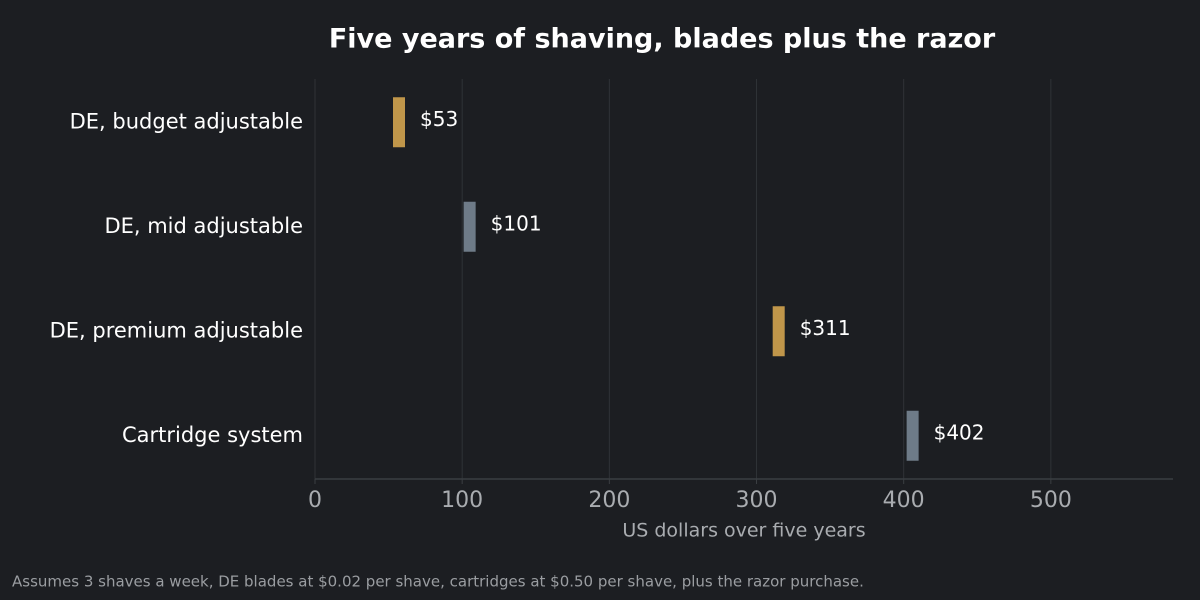 This screenshot has width=1200, height=600. What do you see at coordinates (1051, 500) in the screenshot?
I see `x-tick-label: 500` at bounding box center [1051, 500].